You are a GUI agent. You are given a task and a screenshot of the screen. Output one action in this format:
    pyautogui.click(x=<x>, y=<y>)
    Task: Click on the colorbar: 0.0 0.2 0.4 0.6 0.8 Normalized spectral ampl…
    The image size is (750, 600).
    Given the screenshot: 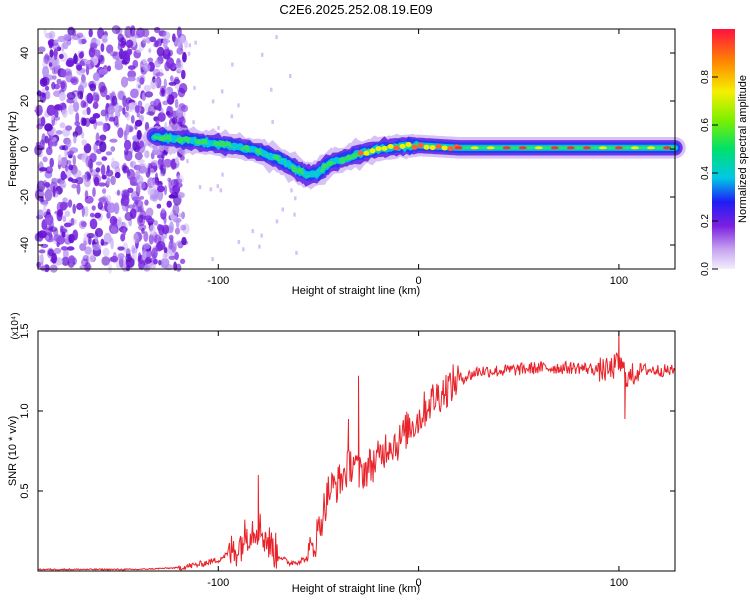 What is the action you would take?
    pyautogui.click(x=724, y=152)
    